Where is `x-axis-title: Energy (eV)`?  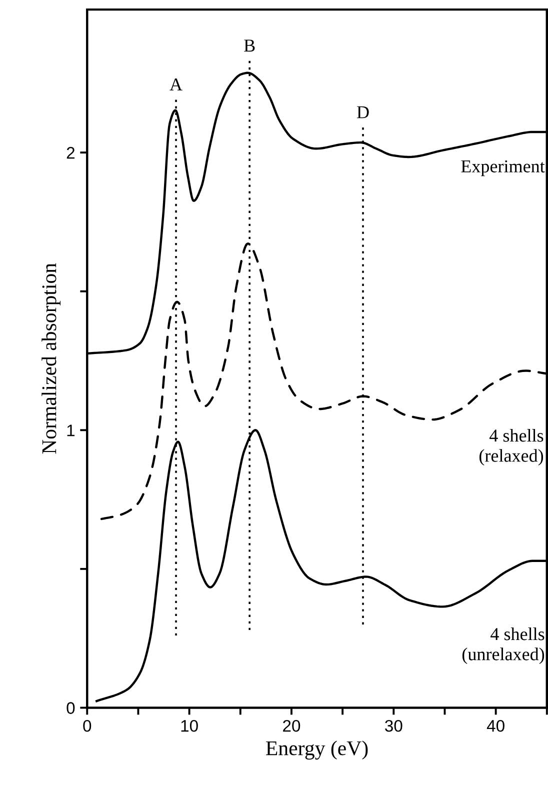 x-axis-title: Energy (eV) is located at coordinates (317, 750).